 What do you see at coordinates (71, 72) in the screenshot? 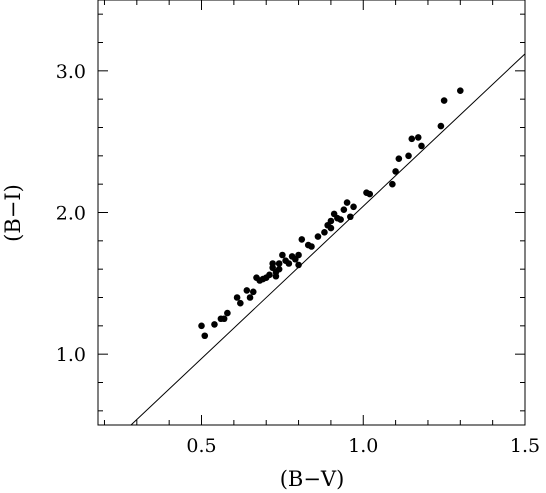
I see `y-tick-label: 3.0` at bounding box center [71, 72].